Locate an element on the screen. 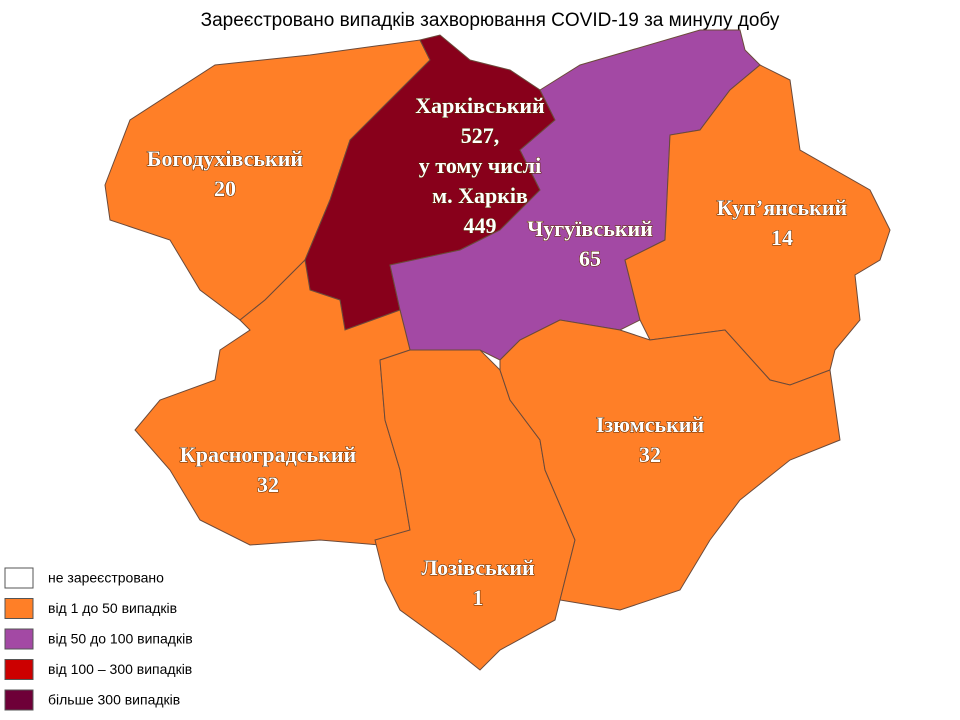 This screenshot has width=960, height=720. region-label: Чугуївський is located at coordinates (590, 228).